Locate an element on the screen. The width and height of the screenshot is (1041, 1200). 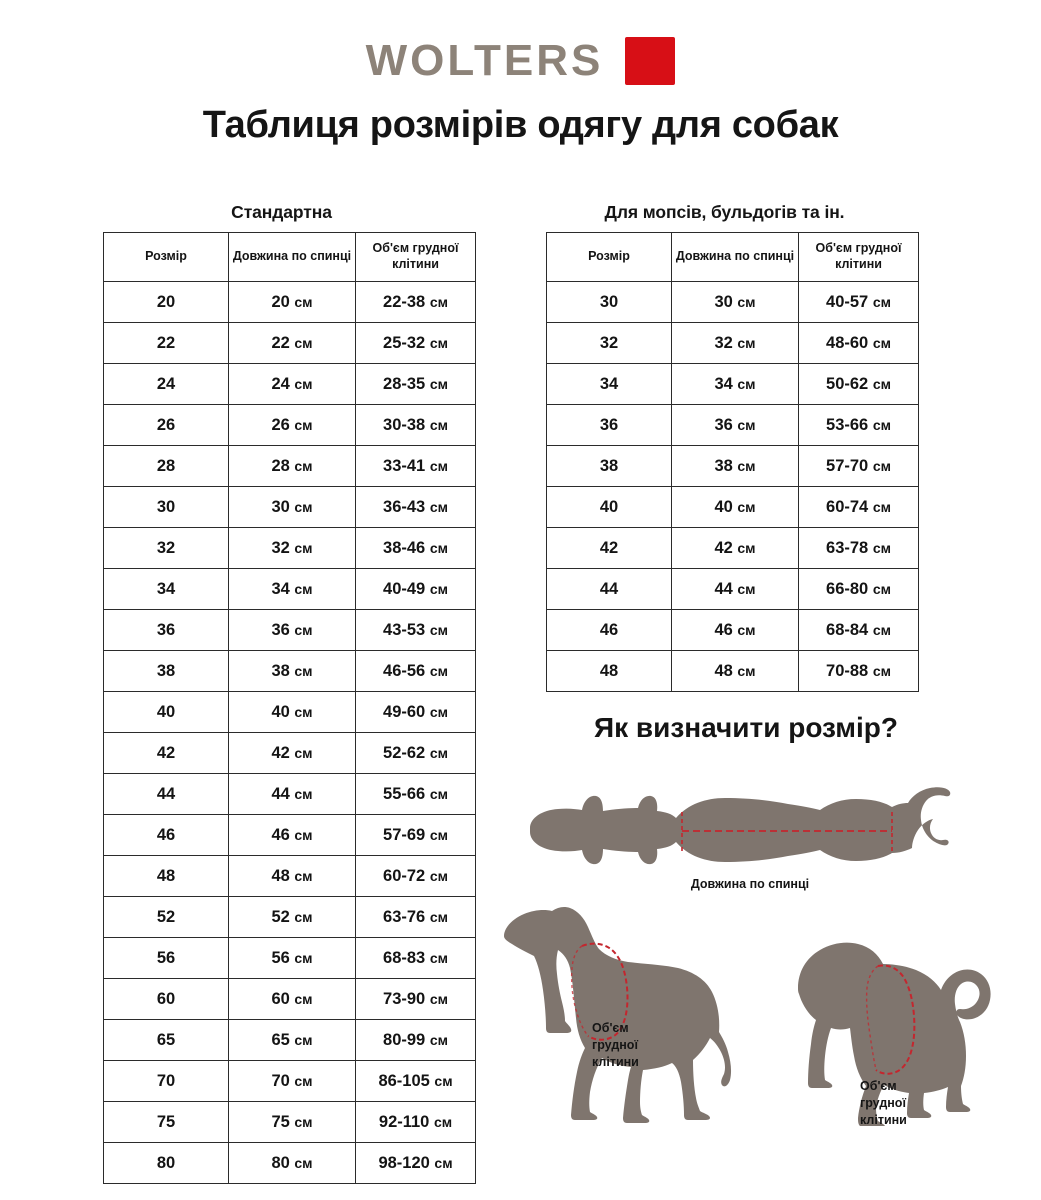
cell-chest: 60-72 см is located at coordinates (415, 876).